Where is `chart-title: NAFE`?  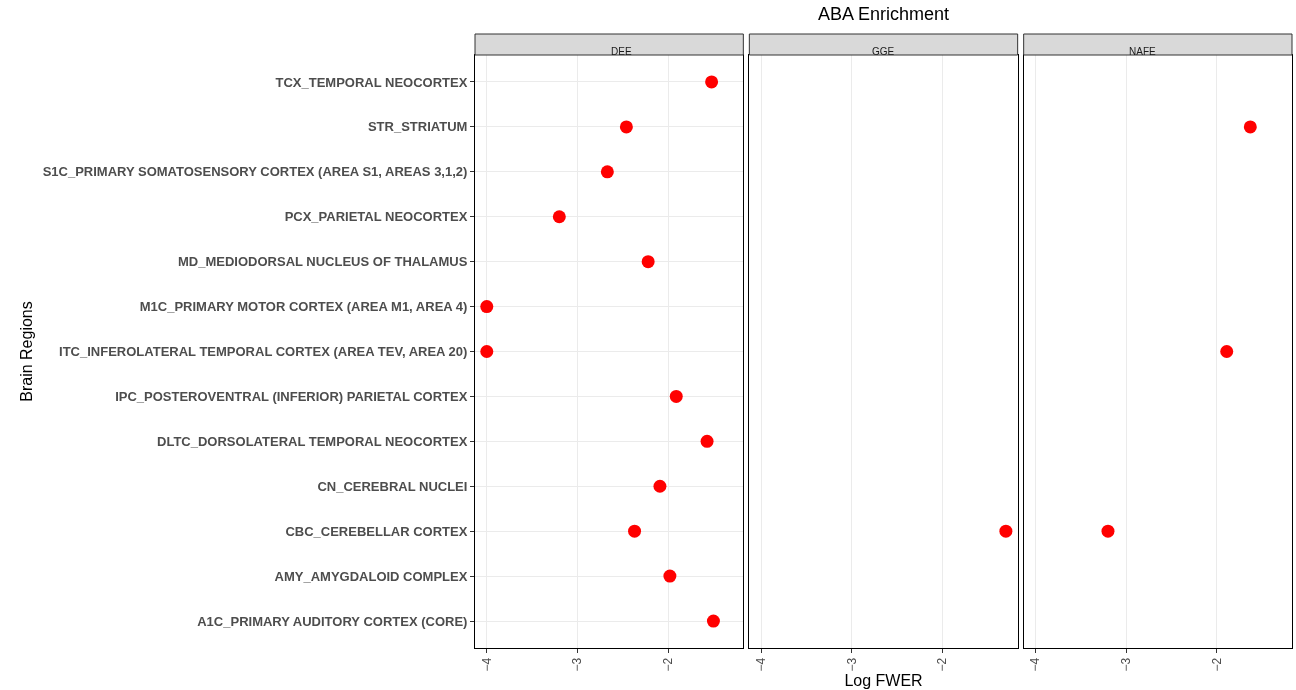
chart-title: NAFE is located at coordinates (1142, 51).